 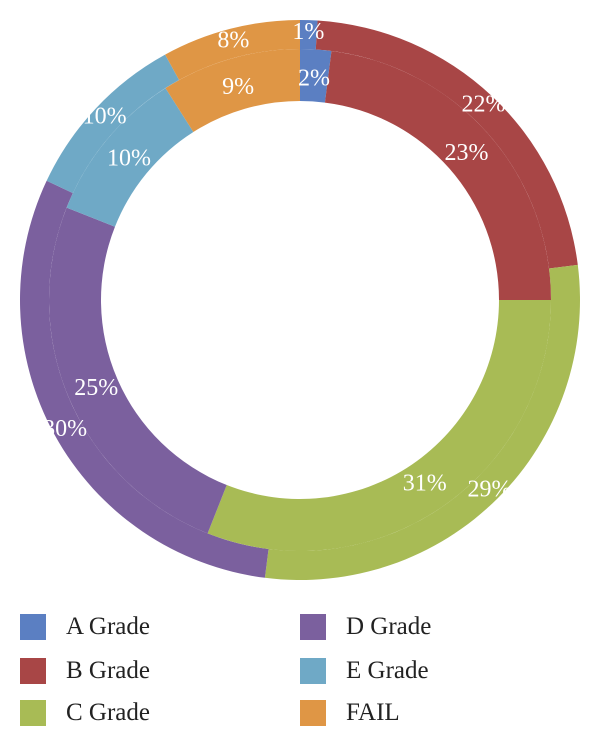 I want to click on legend-item-e-grade: E Grade, so click(x=364, y=671).